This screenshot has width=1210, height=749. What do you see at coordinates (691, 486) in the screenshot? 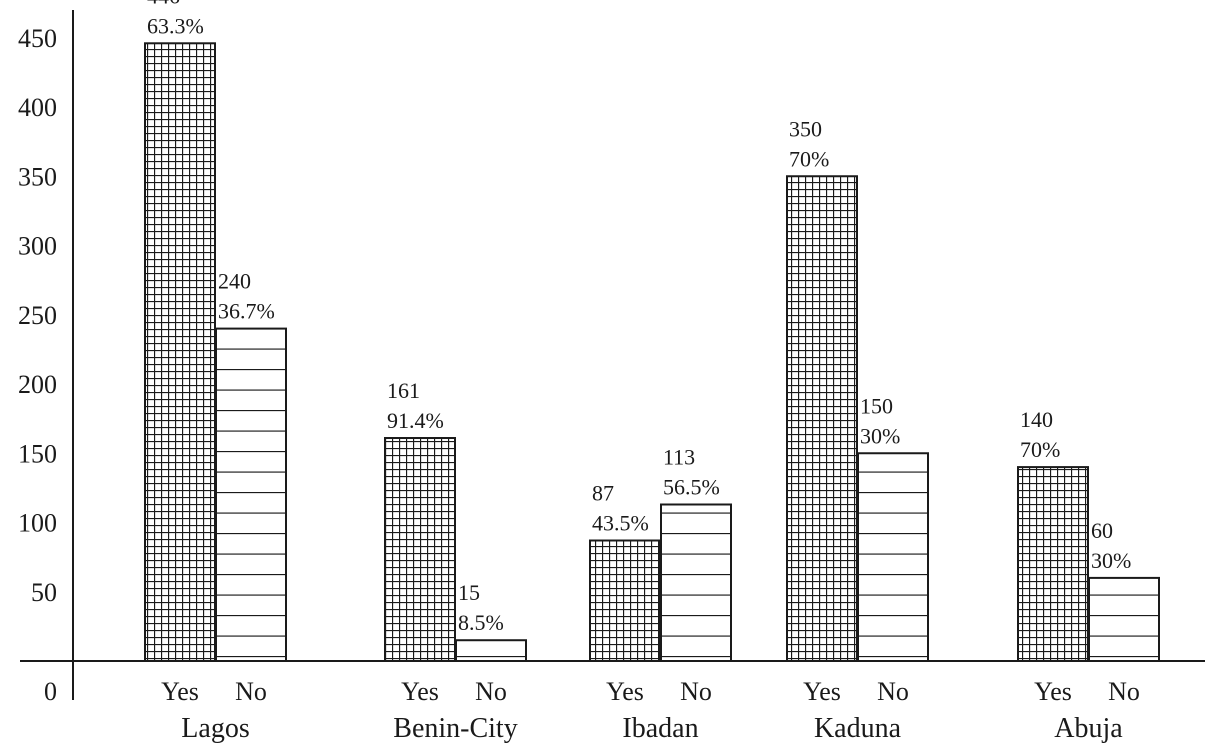
I see `bar-percent-label: 56.5%` at bounding box center [691, 486].